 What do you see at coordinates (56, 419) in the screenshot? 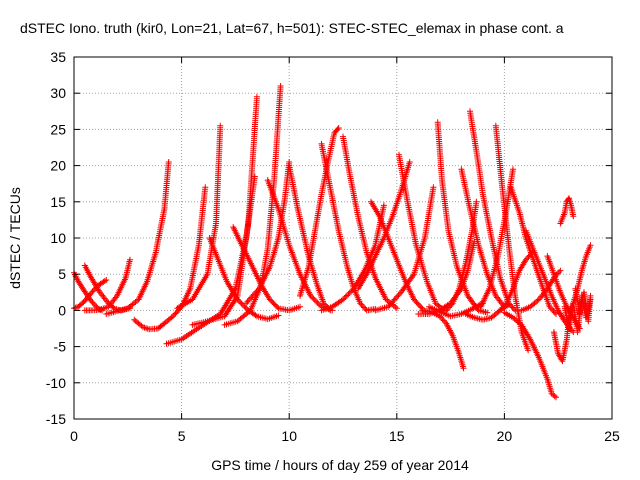
I see `y-tick-label: -15` at bounding box center [56, 419].